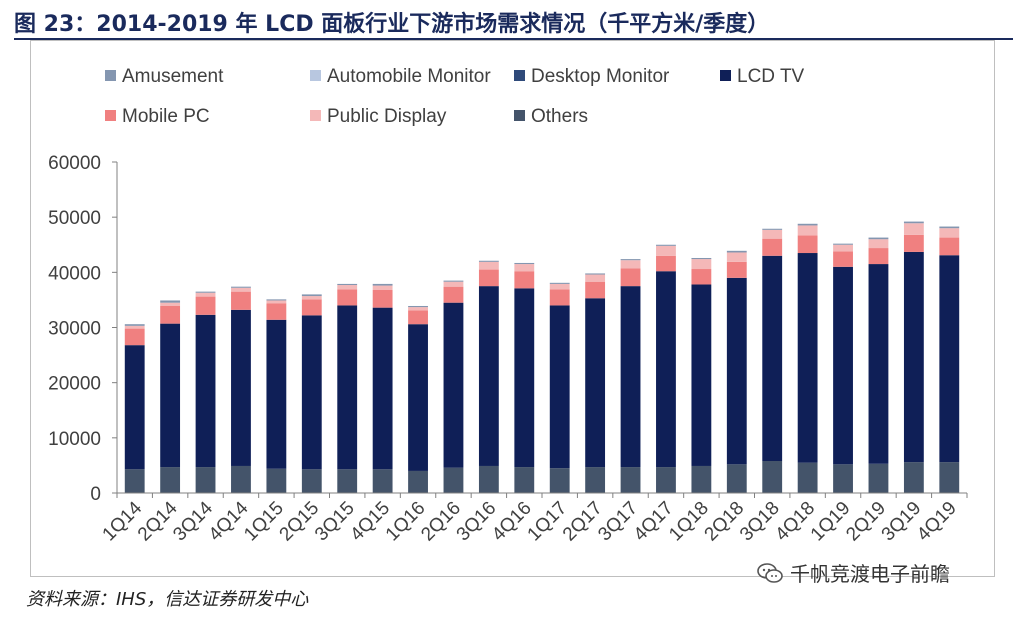  Describe the element at coordinates (701, 277) in the screenshot. I see `bar-mobile-pc-1q18` at that location.